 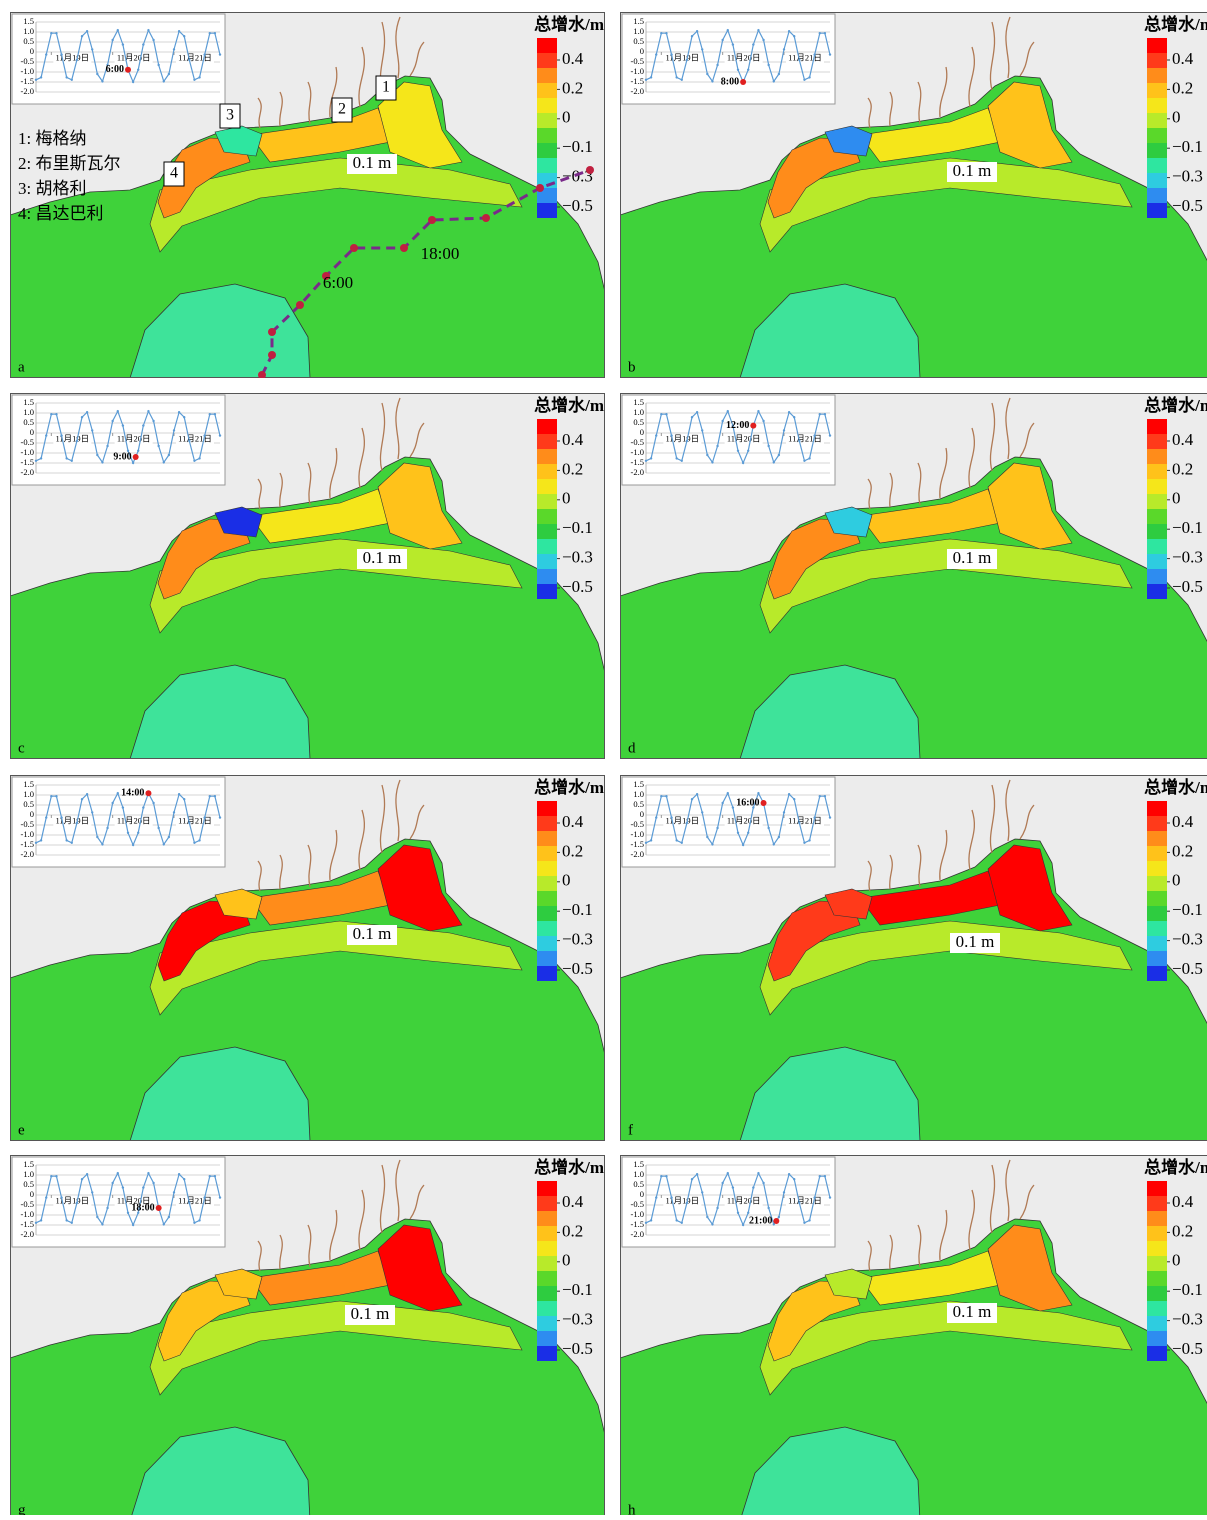 I want to click on legend-tick-label: −0.3, so click(x=577, y=1319).